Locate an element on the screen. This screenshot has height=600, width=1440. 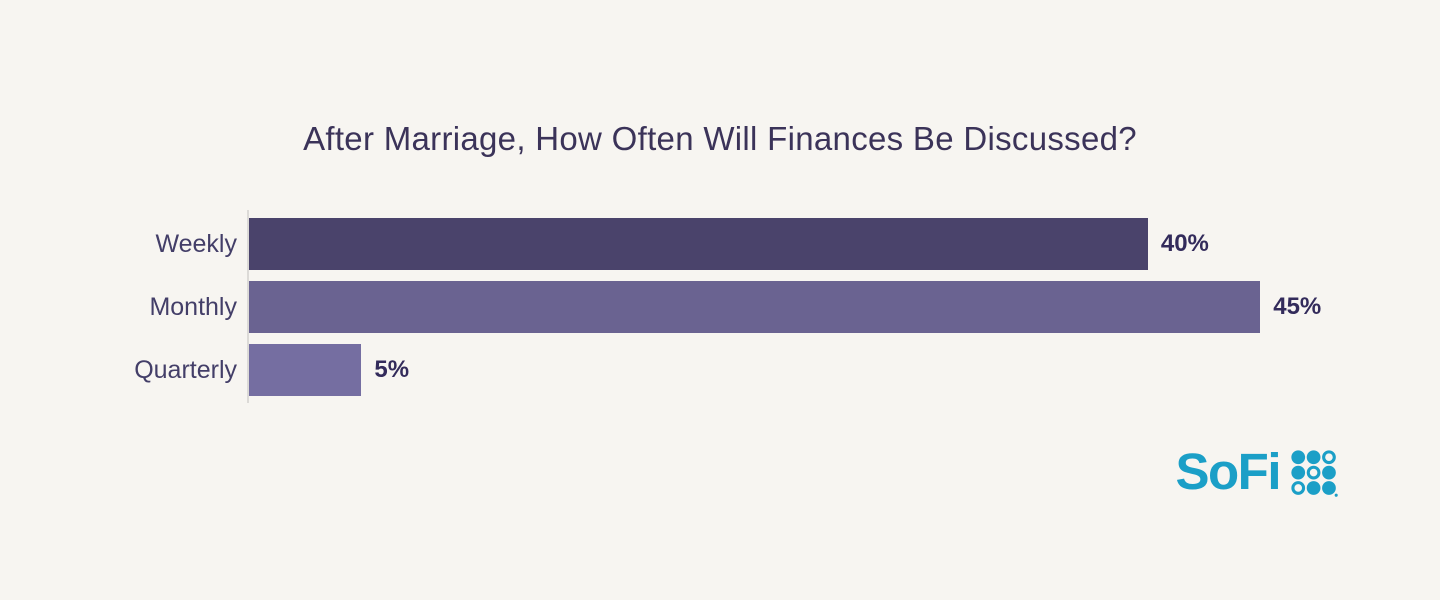
bar-row-monthly: Monthly 45% is located at coordinates (794, 307).